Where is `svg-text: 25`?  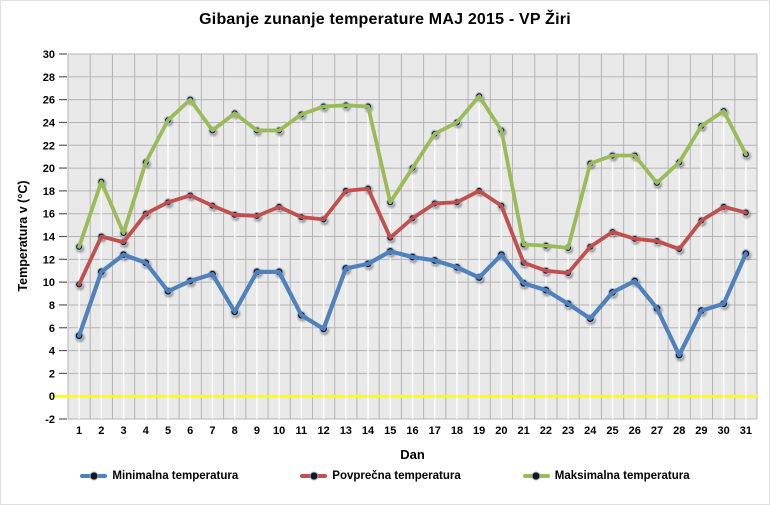
svg-text: 25 is located at coordinates (612, 431).